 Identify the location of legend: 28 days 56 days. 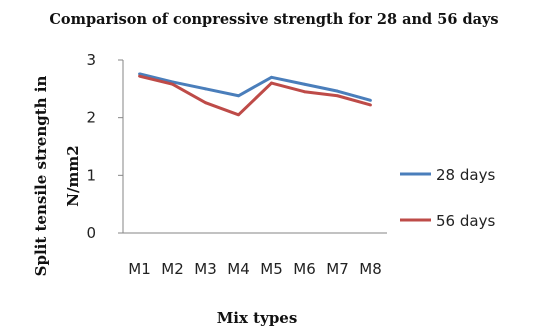
(447, 198).